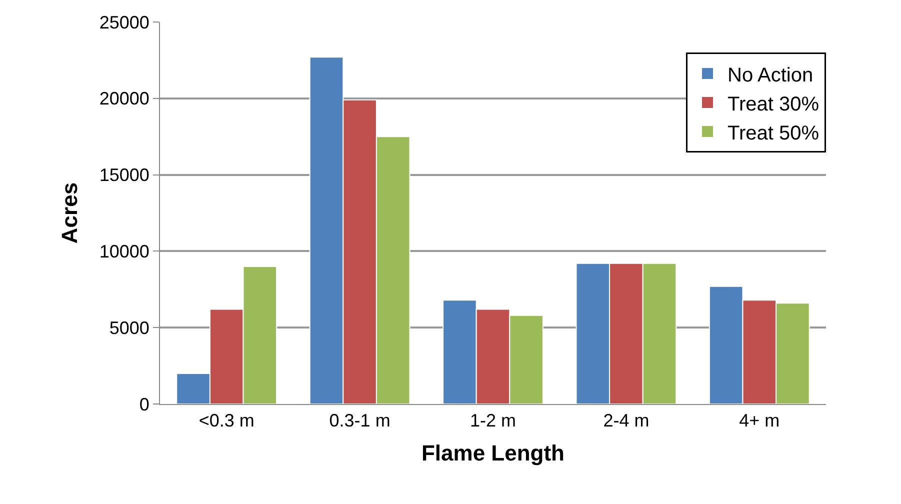 This screenshot has height=504, width=901. Describe the element at coordinates (69, 213) in the screenshot. I see `y-axis-title: Acres` at that location.